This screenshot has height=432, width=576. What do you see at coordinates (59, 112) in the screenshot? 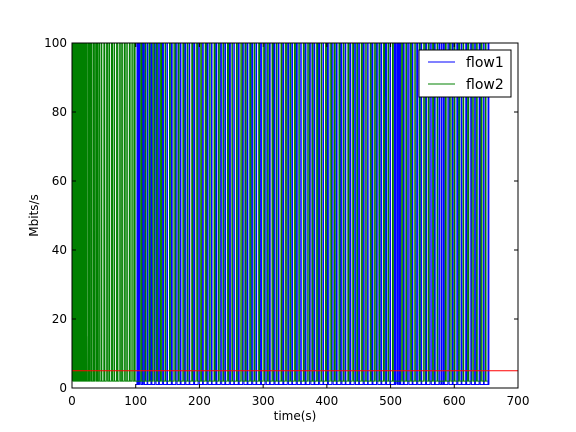
I see `y-tick-label: 80` at bounding box center [59, 112].